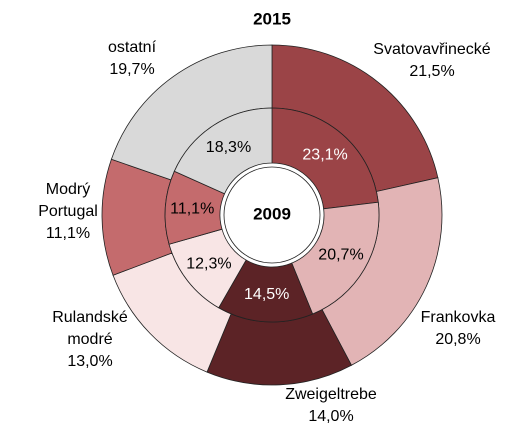  I want to click on outer-value-label: 13,0%, so click(89, 361).